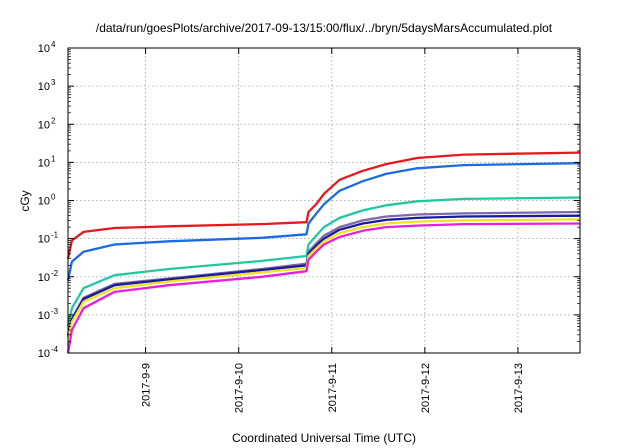 The height and width of the screenshot is (448, 640). Describe the element at coordinates (53, 44) in the screenshot. I see `y-tick-exponent: 4` at that location.